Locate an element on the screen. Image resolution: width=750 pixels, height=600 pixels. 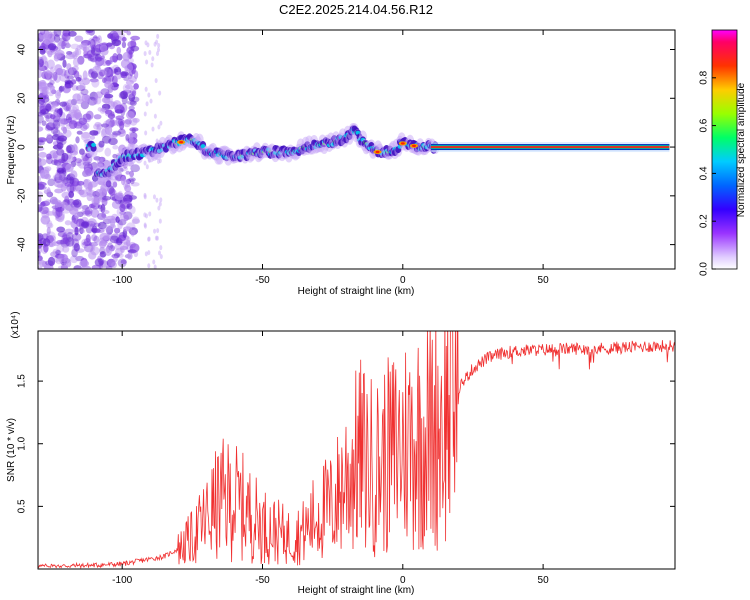
y-tick-label: 0 is located at coordinates (22, 147).